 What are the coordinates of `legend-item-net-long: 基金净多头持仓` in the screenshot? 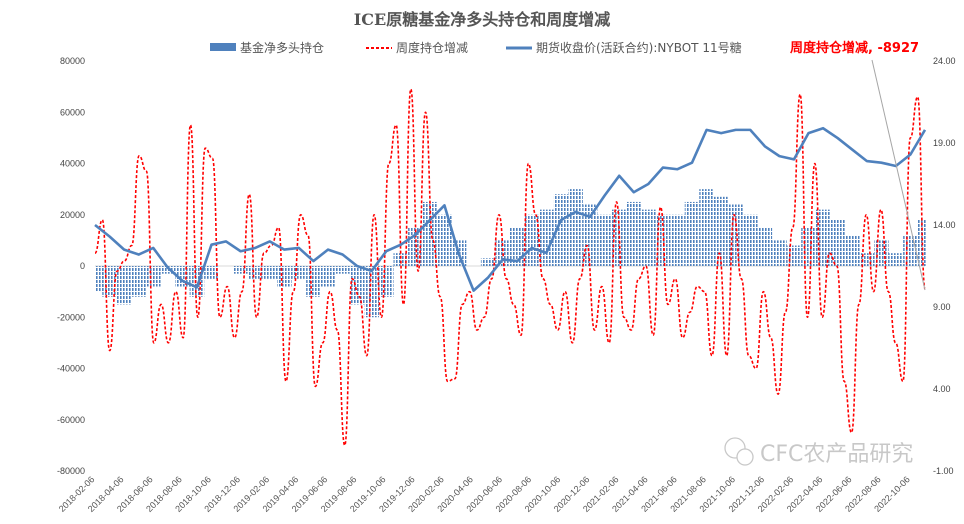 It's located at (267, 47).